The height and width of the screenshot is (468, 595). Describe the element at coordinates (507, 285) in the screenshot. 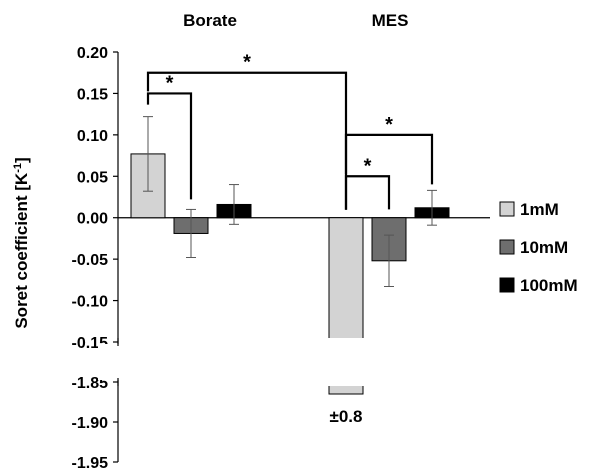

I see `legend-swatch-100mM` at that location.